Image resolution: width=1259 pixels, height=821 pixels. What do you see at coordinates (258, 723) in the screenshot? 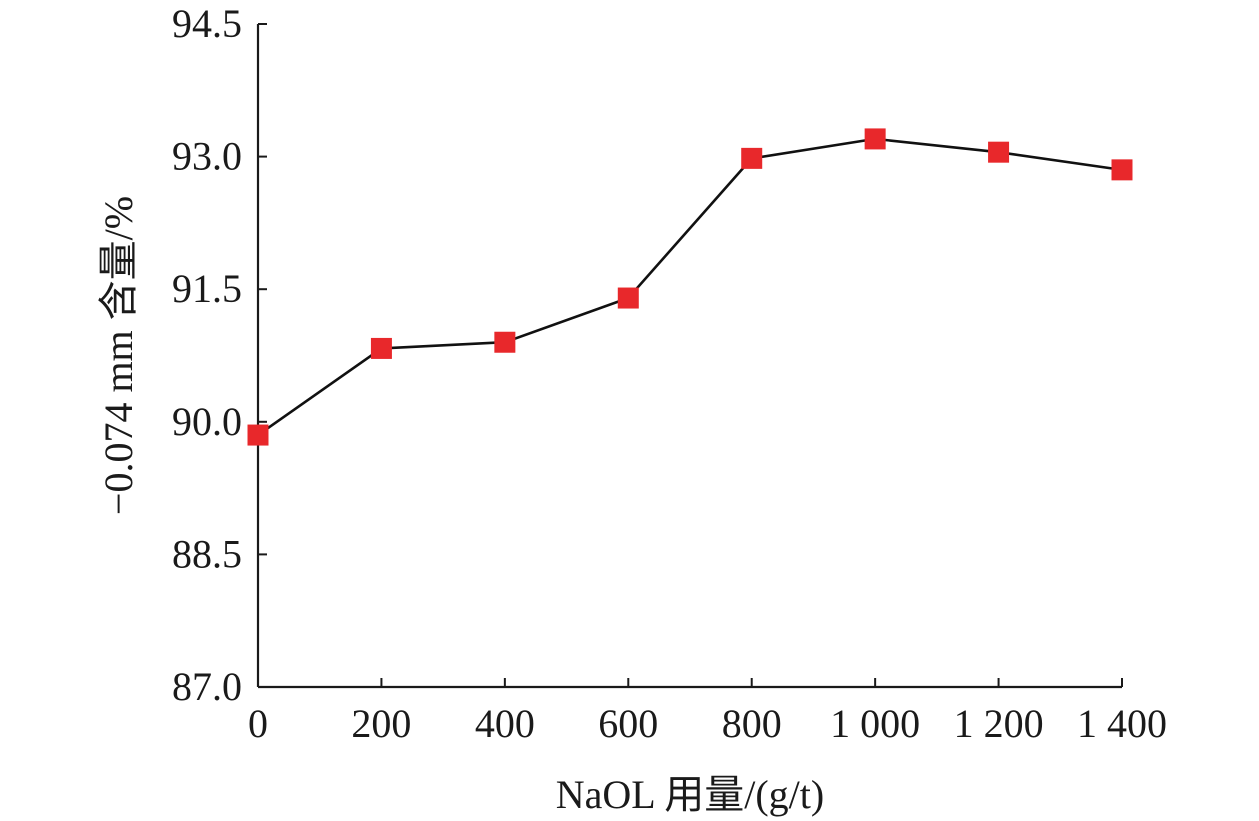
I see `x-tick-label: 0` at bounding box center [258, 723].